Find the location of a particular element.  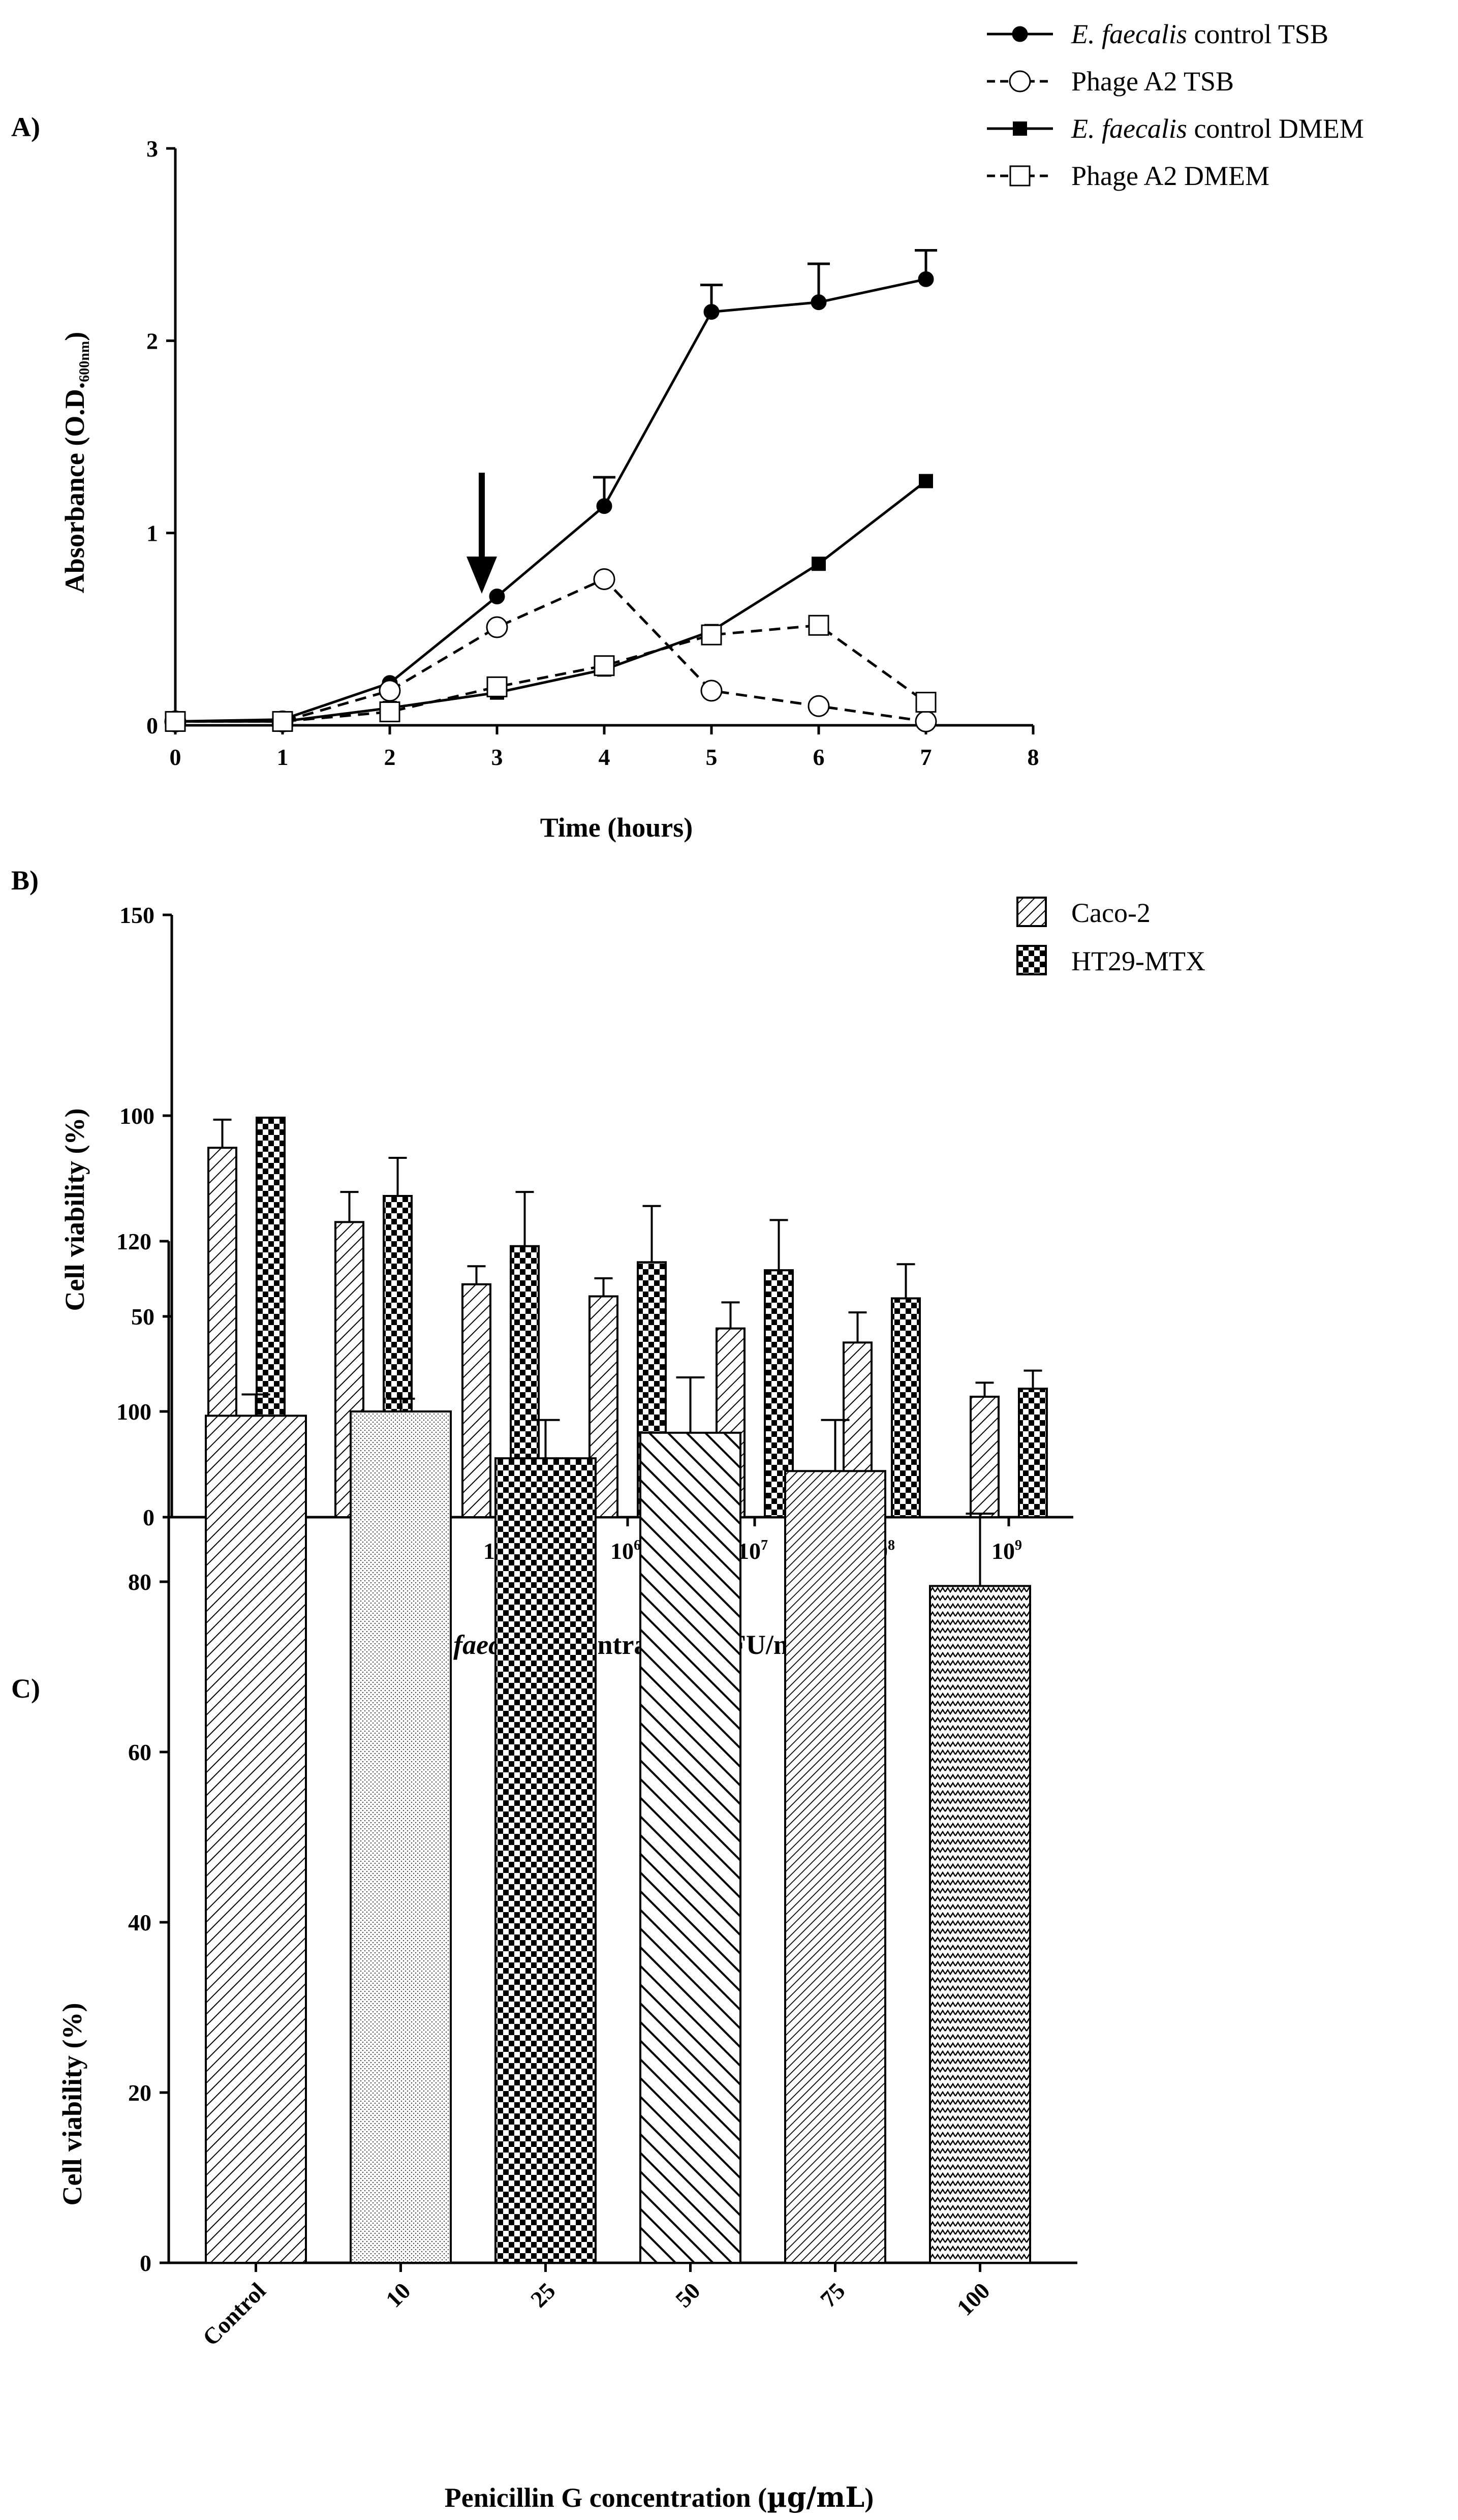

panel-c-y-tick-label: 0 is located at coordinates (145, 2263).